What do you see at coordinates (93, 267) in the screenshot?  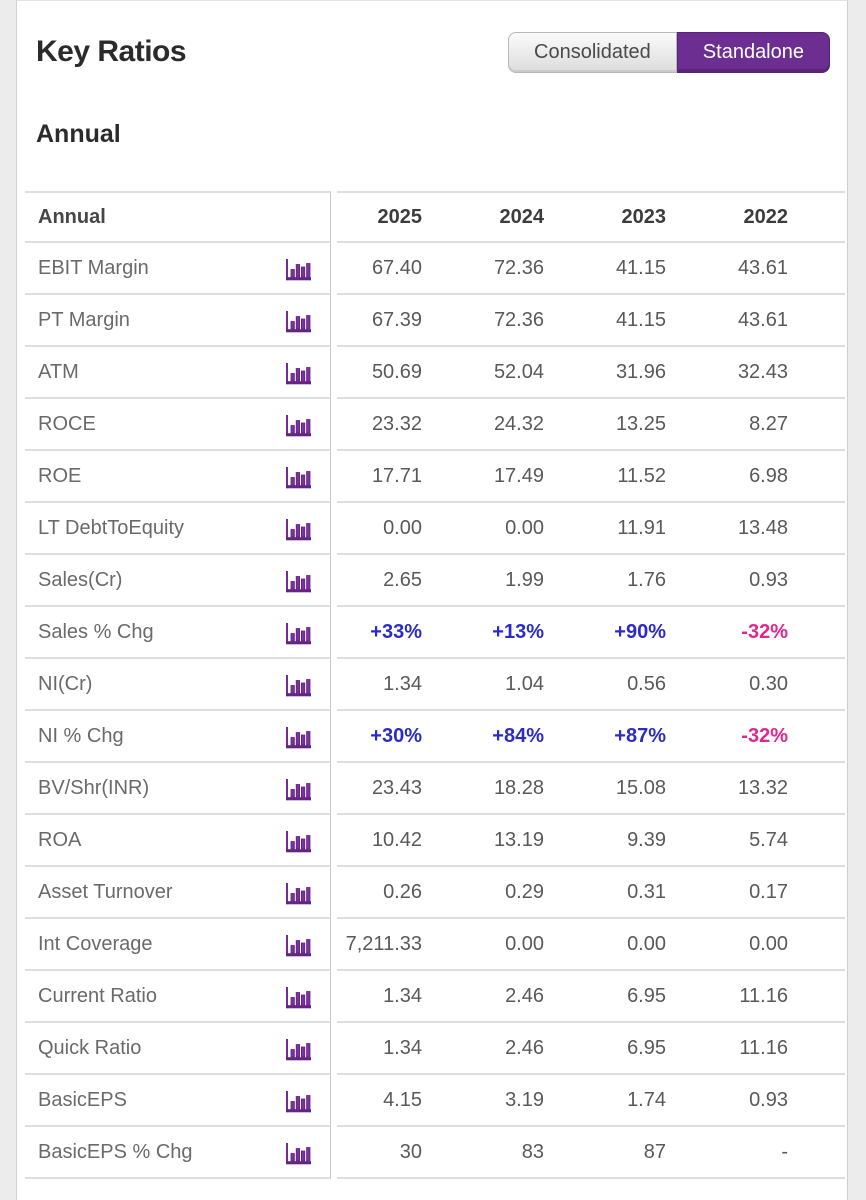 I see `ratio-label: EBIT Margin` at bounding box center [93, 267].